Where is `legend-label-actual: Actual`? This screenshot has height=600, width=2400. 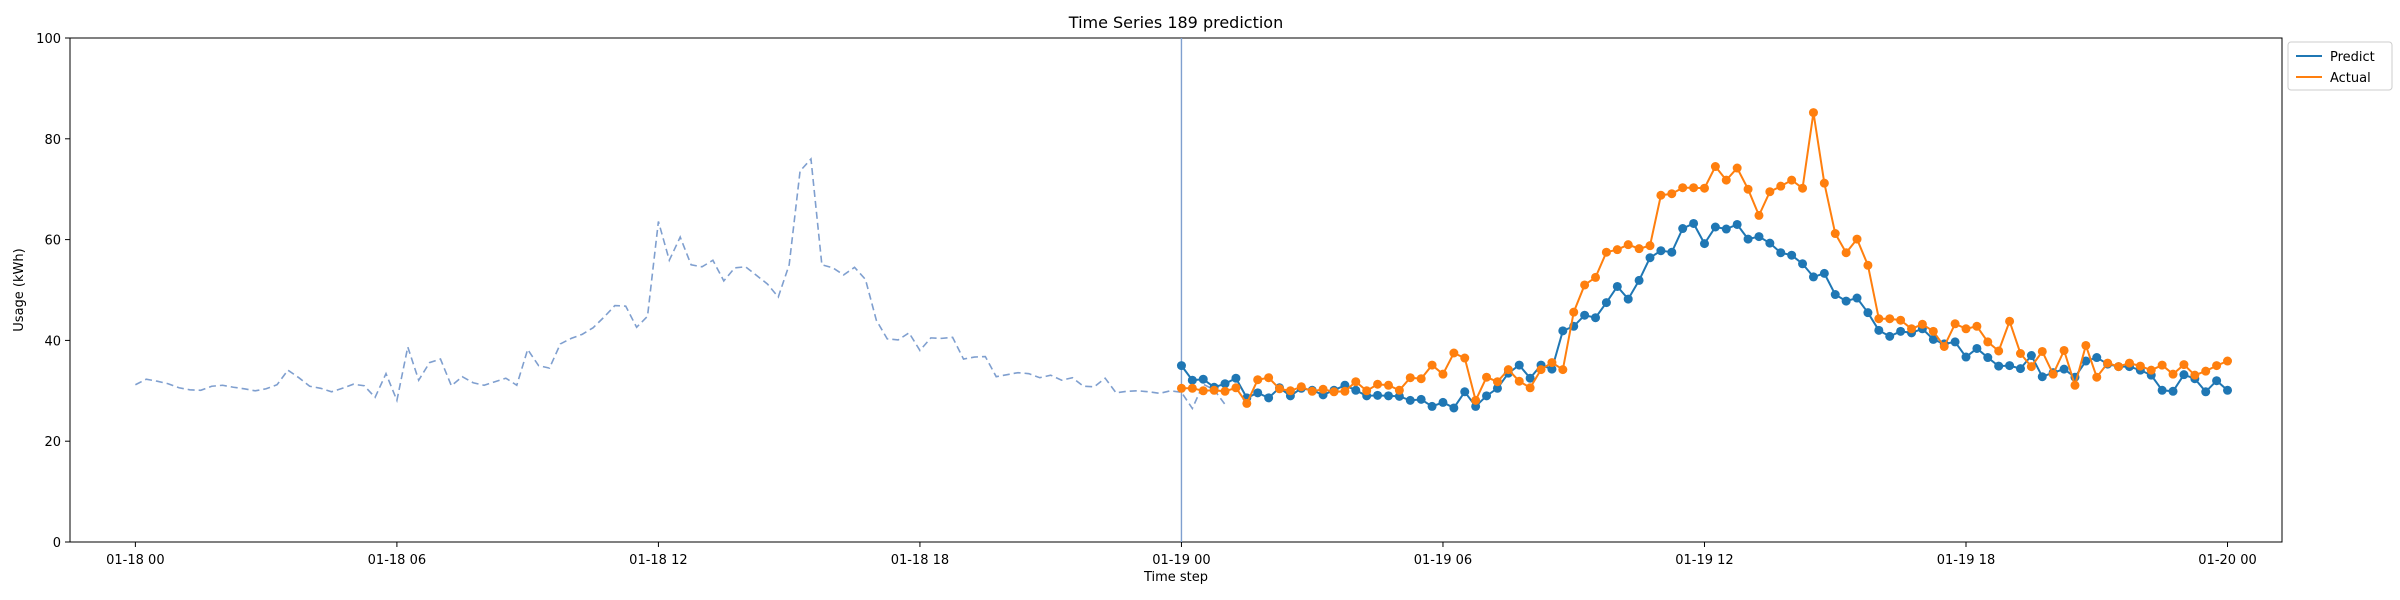
legend-label-actual: Actual is located at coordinates (2350, 78).